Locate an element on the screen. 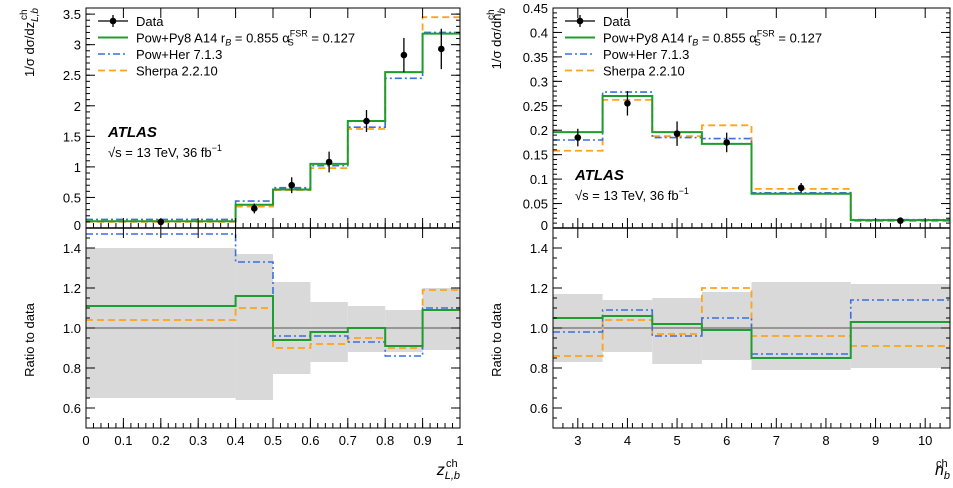 Image resolution: width=953 pixels, height=488 pixels. series-line-powpy8 is located at coordinates (751, 158).